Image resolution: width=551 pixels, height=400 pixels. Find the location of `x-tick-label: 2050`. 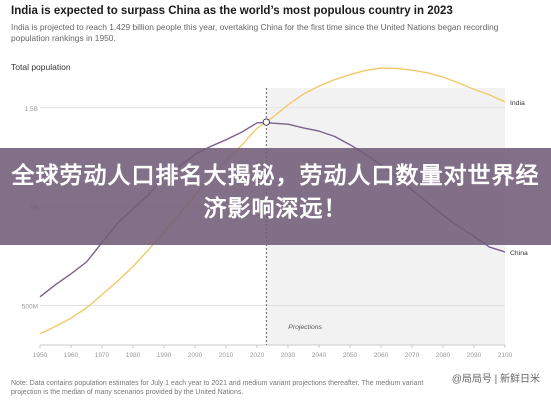

x-tick-label: 2050 is located at coordinates (350, 355).